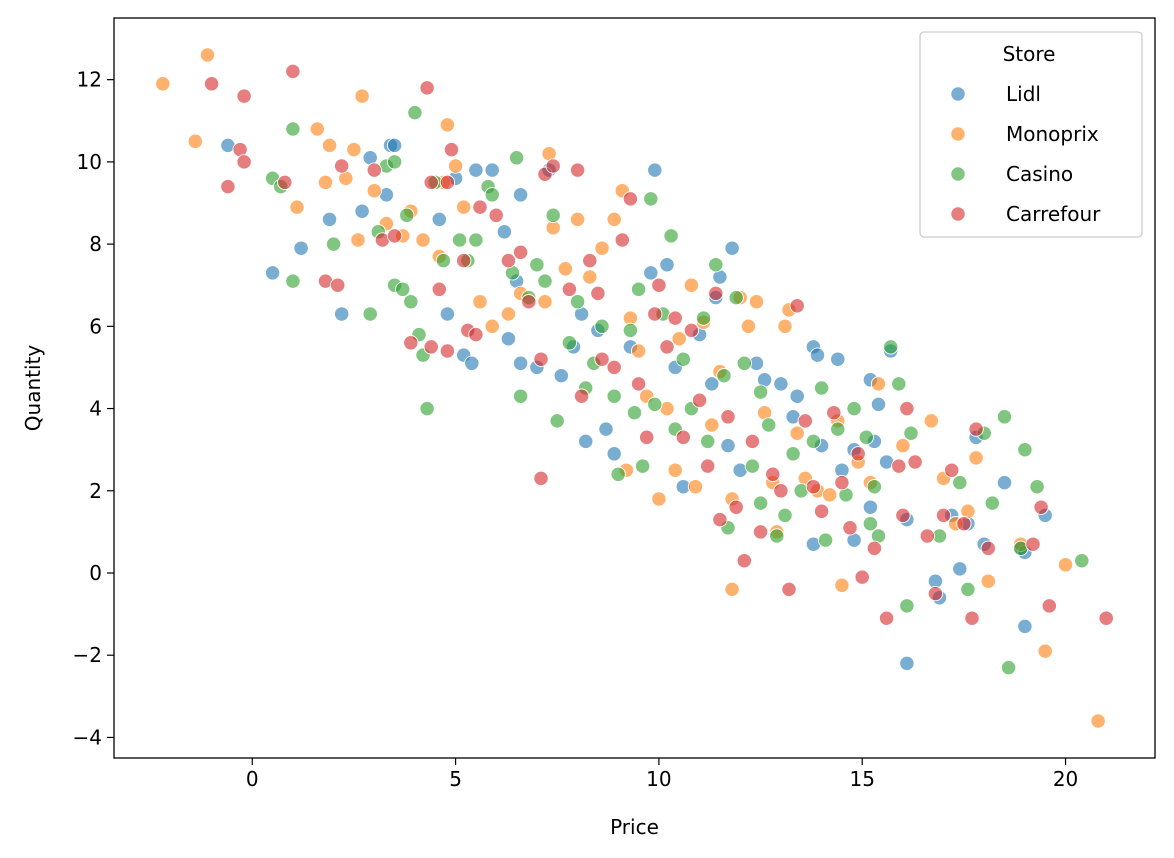 This screenshot has width=1174, height=858. I want to click on legend-items: Lidl Monoprix Casino Carrefour, so click(1025, 154).